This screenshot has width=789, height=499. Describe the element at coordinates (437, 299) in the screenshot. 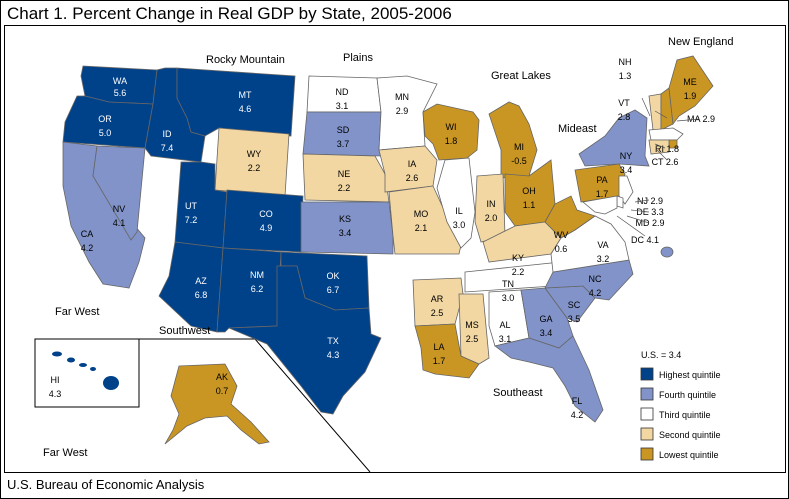

I see `state-abbr-ar: AR` at that location.